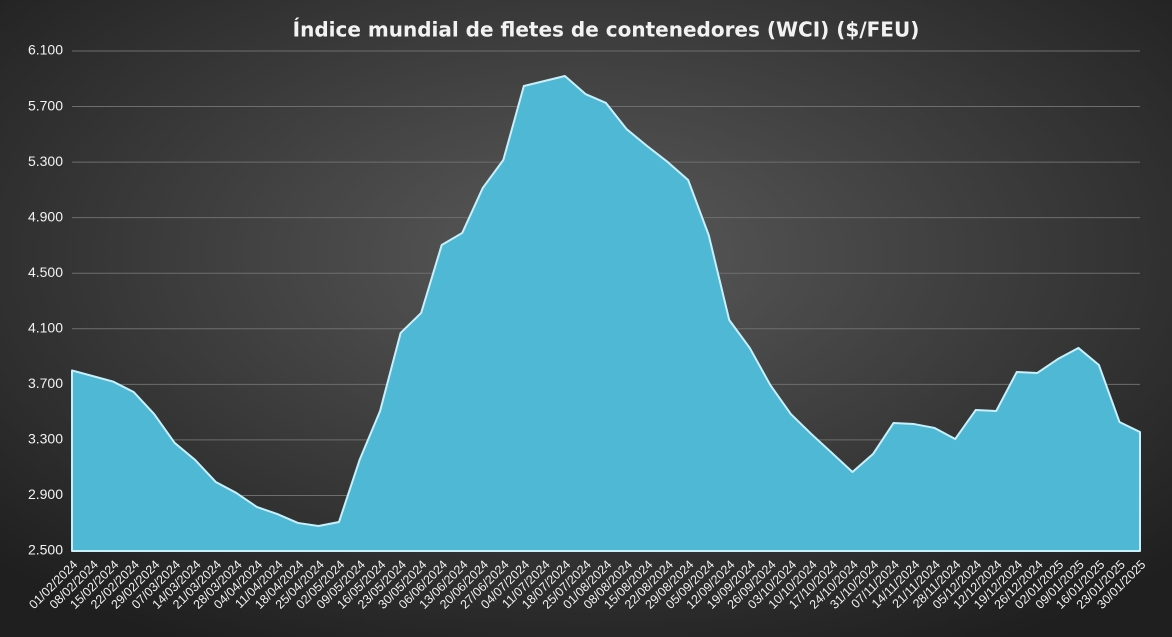 This screenshot has height=637, width=1172. What do you see at coordinates (45, 550) in the screenshot?
I see `y-tick-label: 2.500` at bounding box center [45, 550].